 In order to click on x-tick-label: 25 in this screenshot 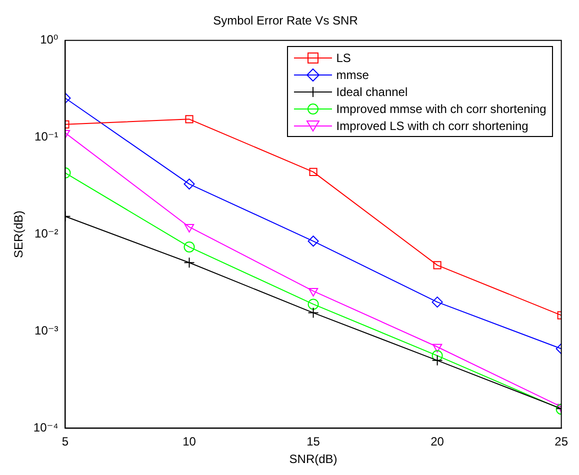, I will do `click(561, 441)`.